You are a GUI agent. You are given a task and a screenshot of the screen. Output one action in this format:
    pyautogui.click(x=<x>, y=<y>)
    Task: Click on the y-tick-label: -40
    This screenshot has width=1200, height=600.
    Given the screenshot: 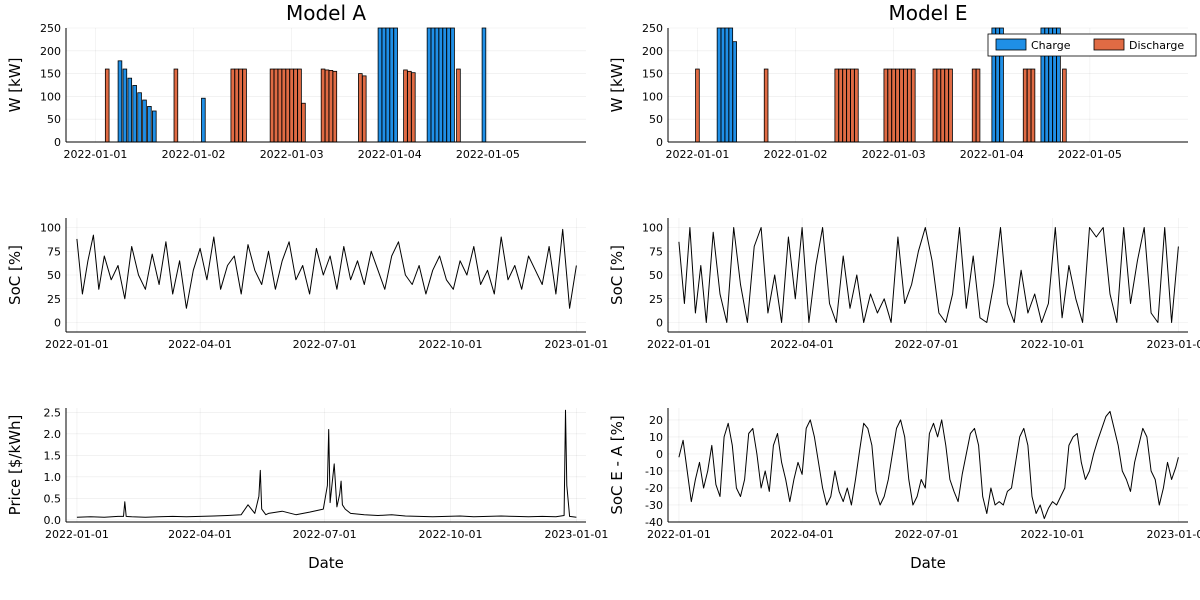 What is the action you would take?
    pyautogui.click(x=654, y=522)
    